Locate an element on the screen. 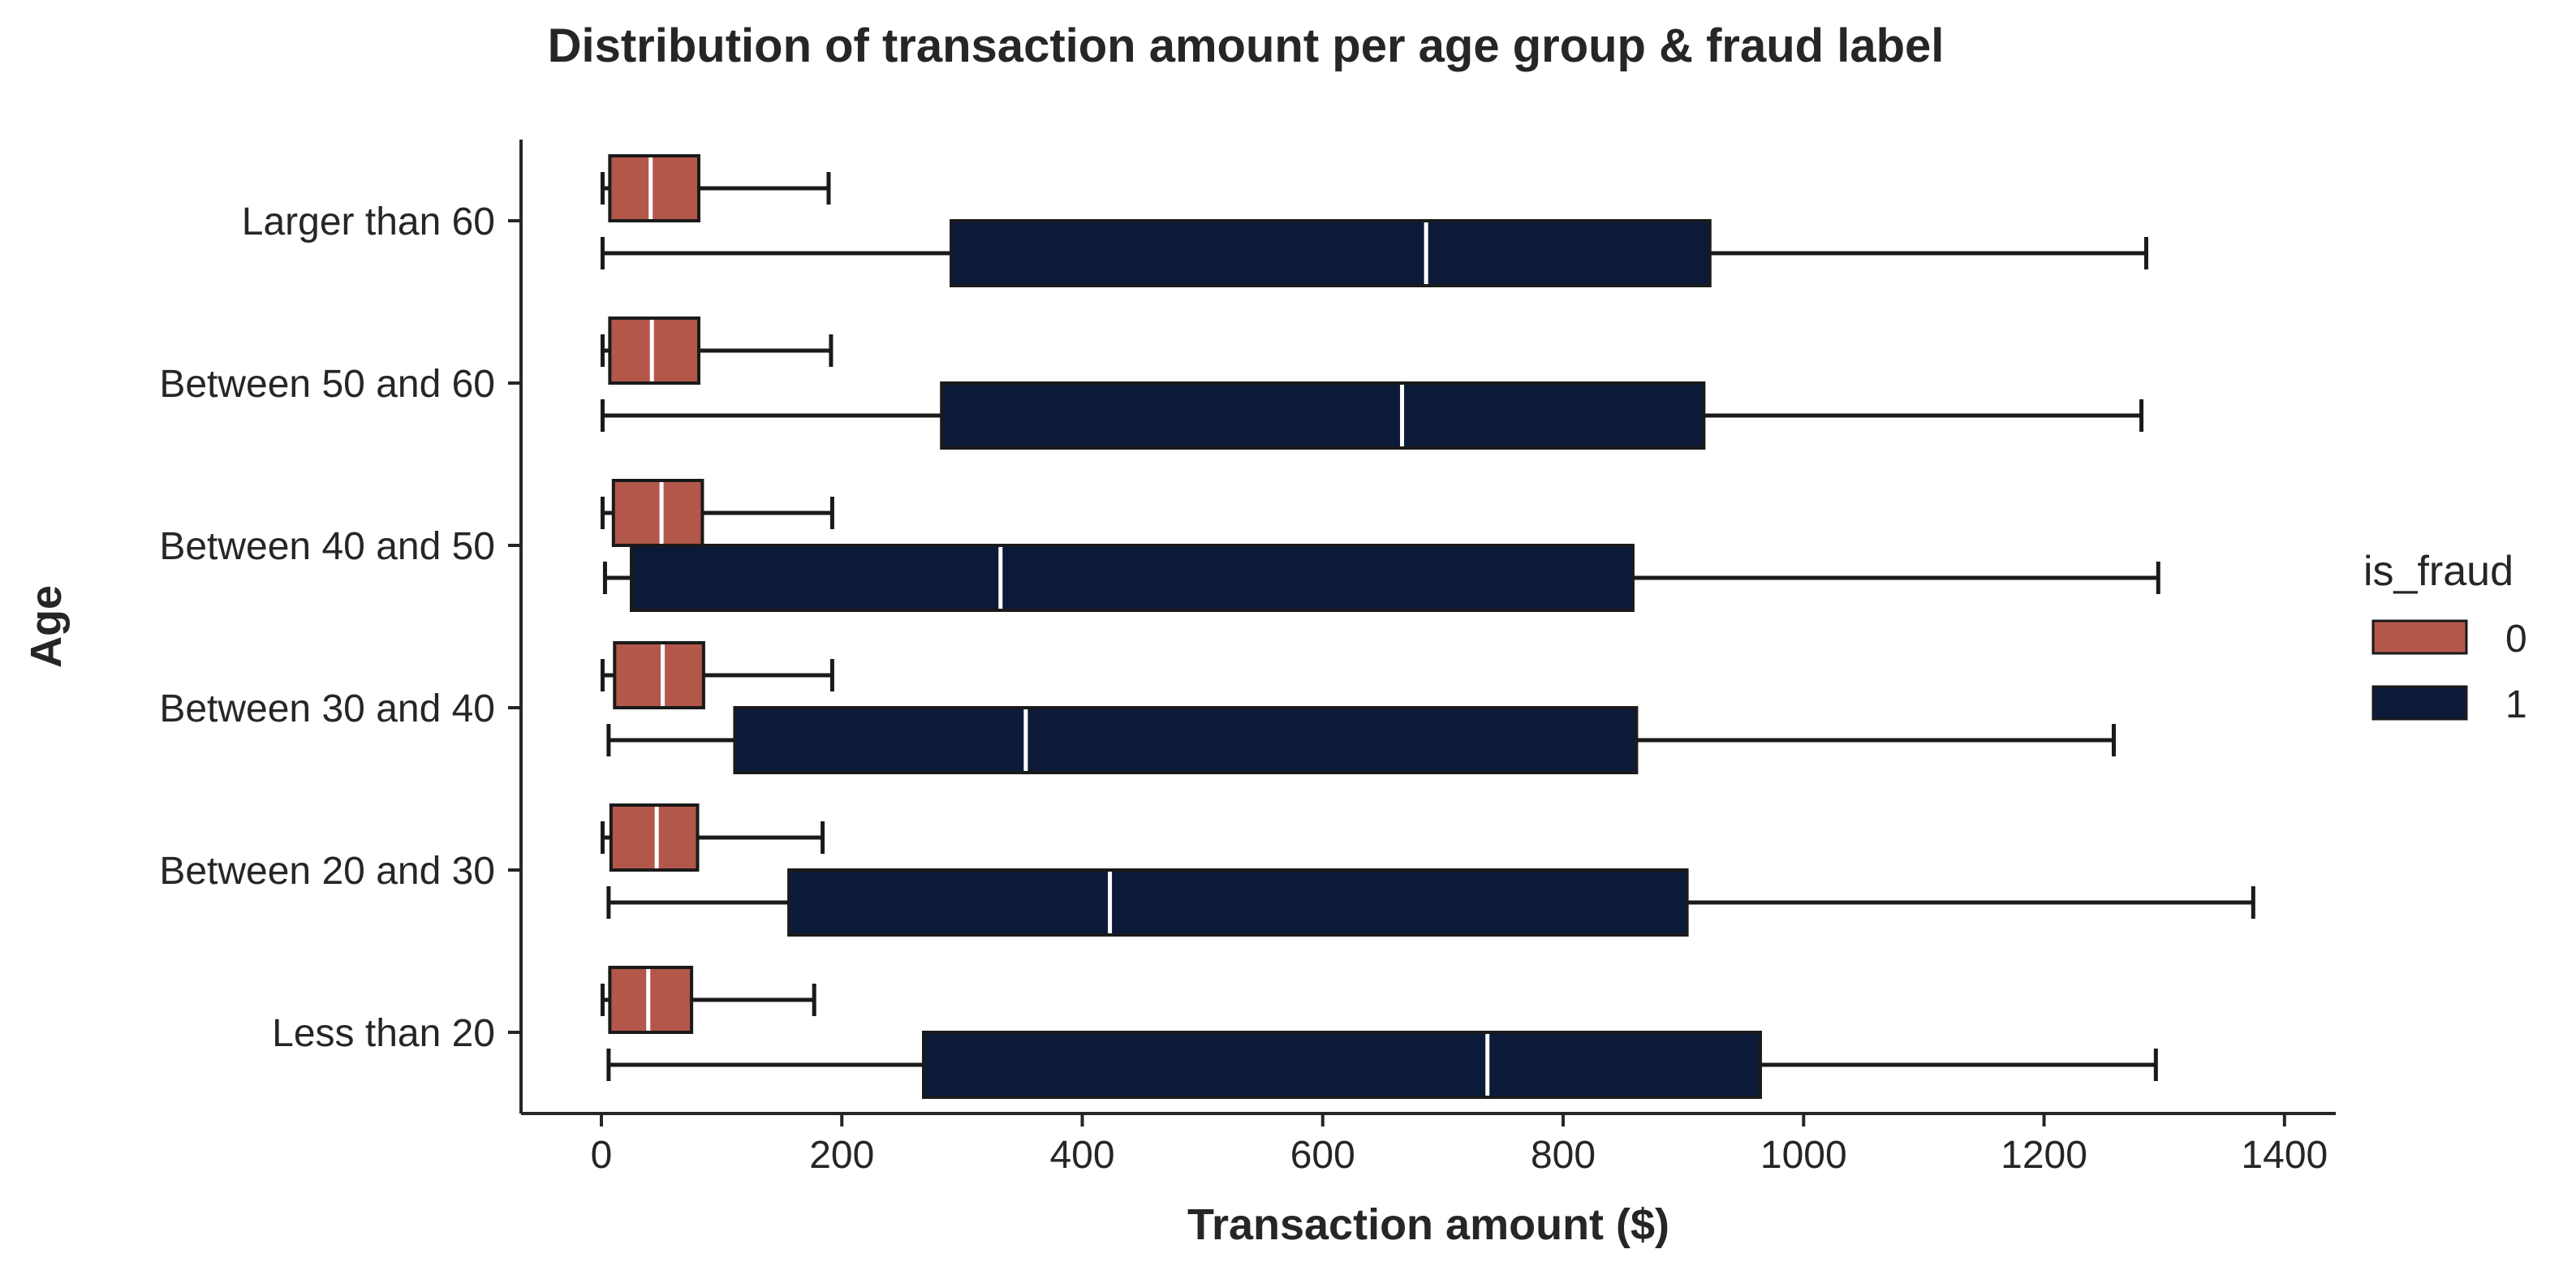 The width and height of the screenshot is (2576, 1275). x-ticks: 0 200 400 600 800 1000 1200 1400 is located at coordinates (1459, 1145).